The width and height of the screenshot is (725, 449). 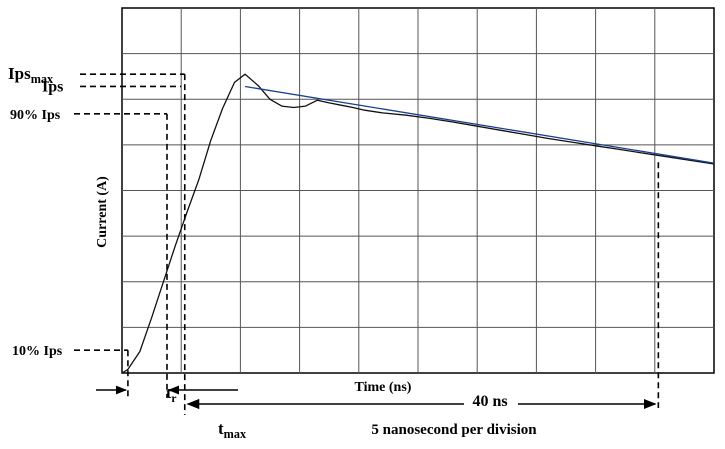 What do you see at coordinates (37, 351) in the screenshot?
I see `reference-level-label: 10% Ips` at bounding box center [37, 351].